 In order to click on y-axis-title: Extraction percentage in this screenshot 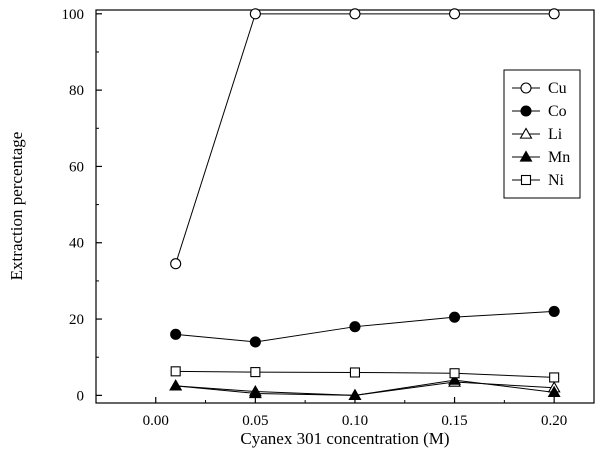, I will do `click(16, 206)`.